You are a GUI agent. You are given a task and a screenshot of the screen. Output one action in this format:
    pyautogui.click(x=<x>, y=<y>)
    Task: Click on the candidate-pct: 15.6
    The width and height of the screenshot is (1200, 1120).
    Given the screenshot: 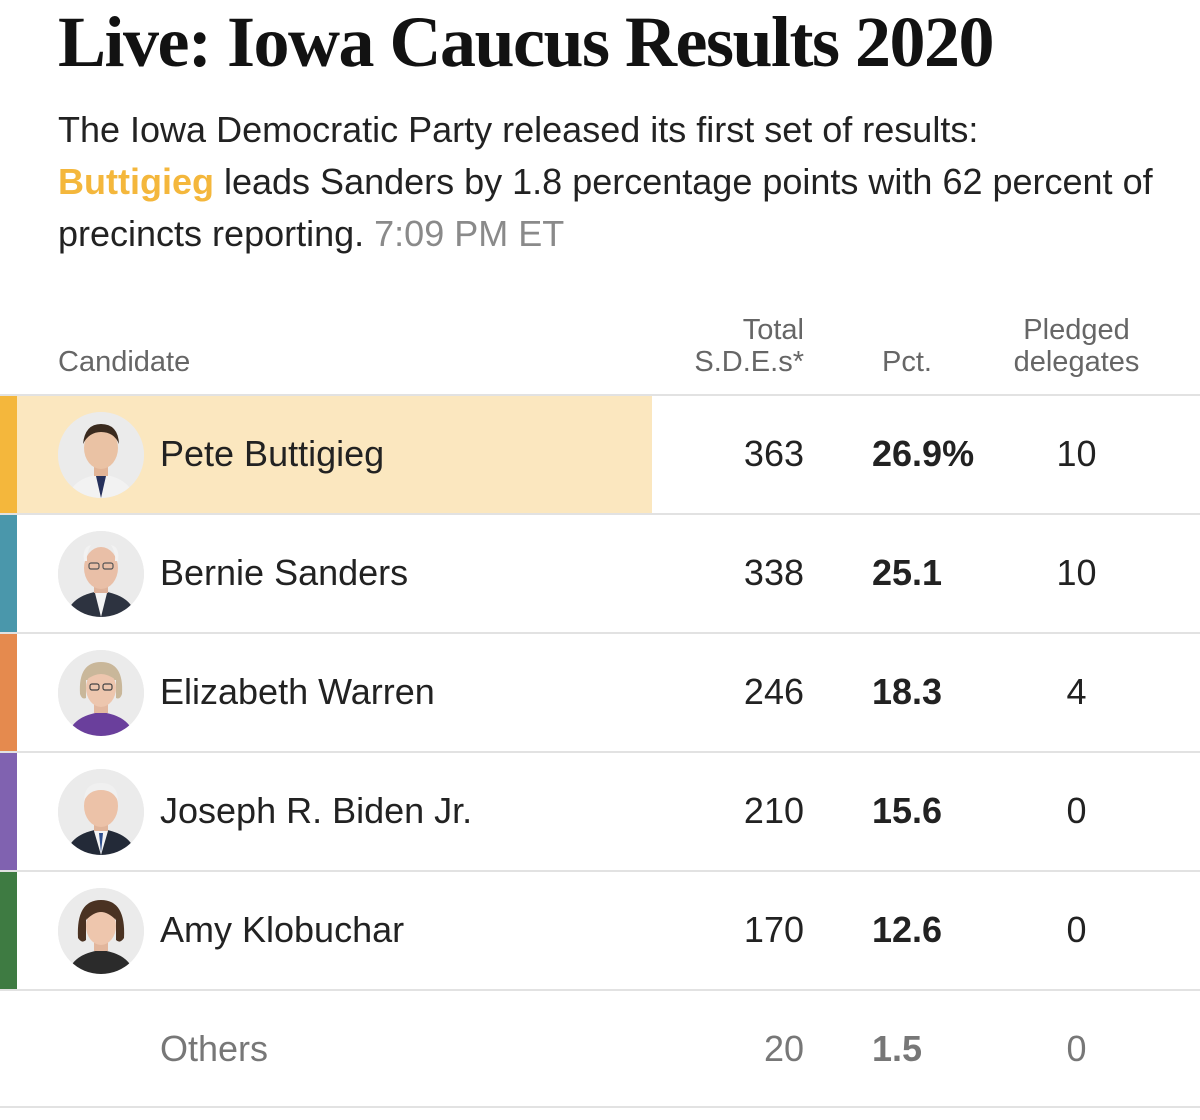 What is the action you would take?
    pyautogui.click(x=907, y=810)
    